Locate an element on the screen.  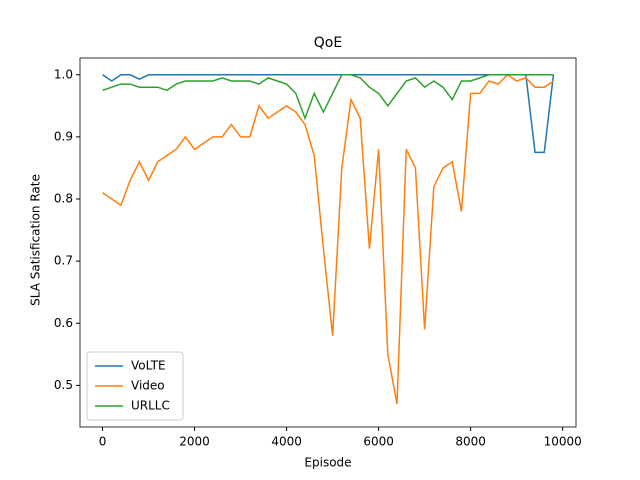
x-axis-label: Episode is located at coordinates (327, 463).